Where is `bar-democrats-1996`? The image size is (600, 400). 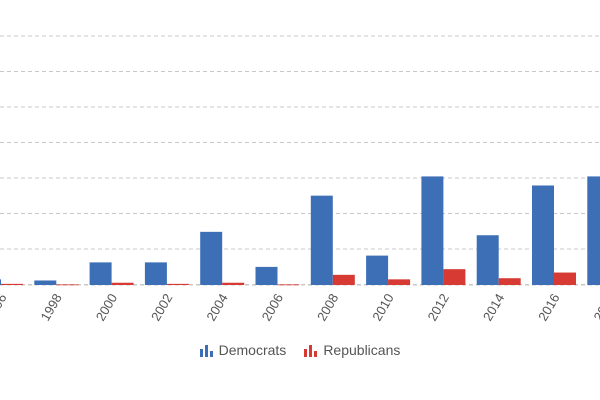
bar-democrats-1996 is located at coordinates (0, 282).